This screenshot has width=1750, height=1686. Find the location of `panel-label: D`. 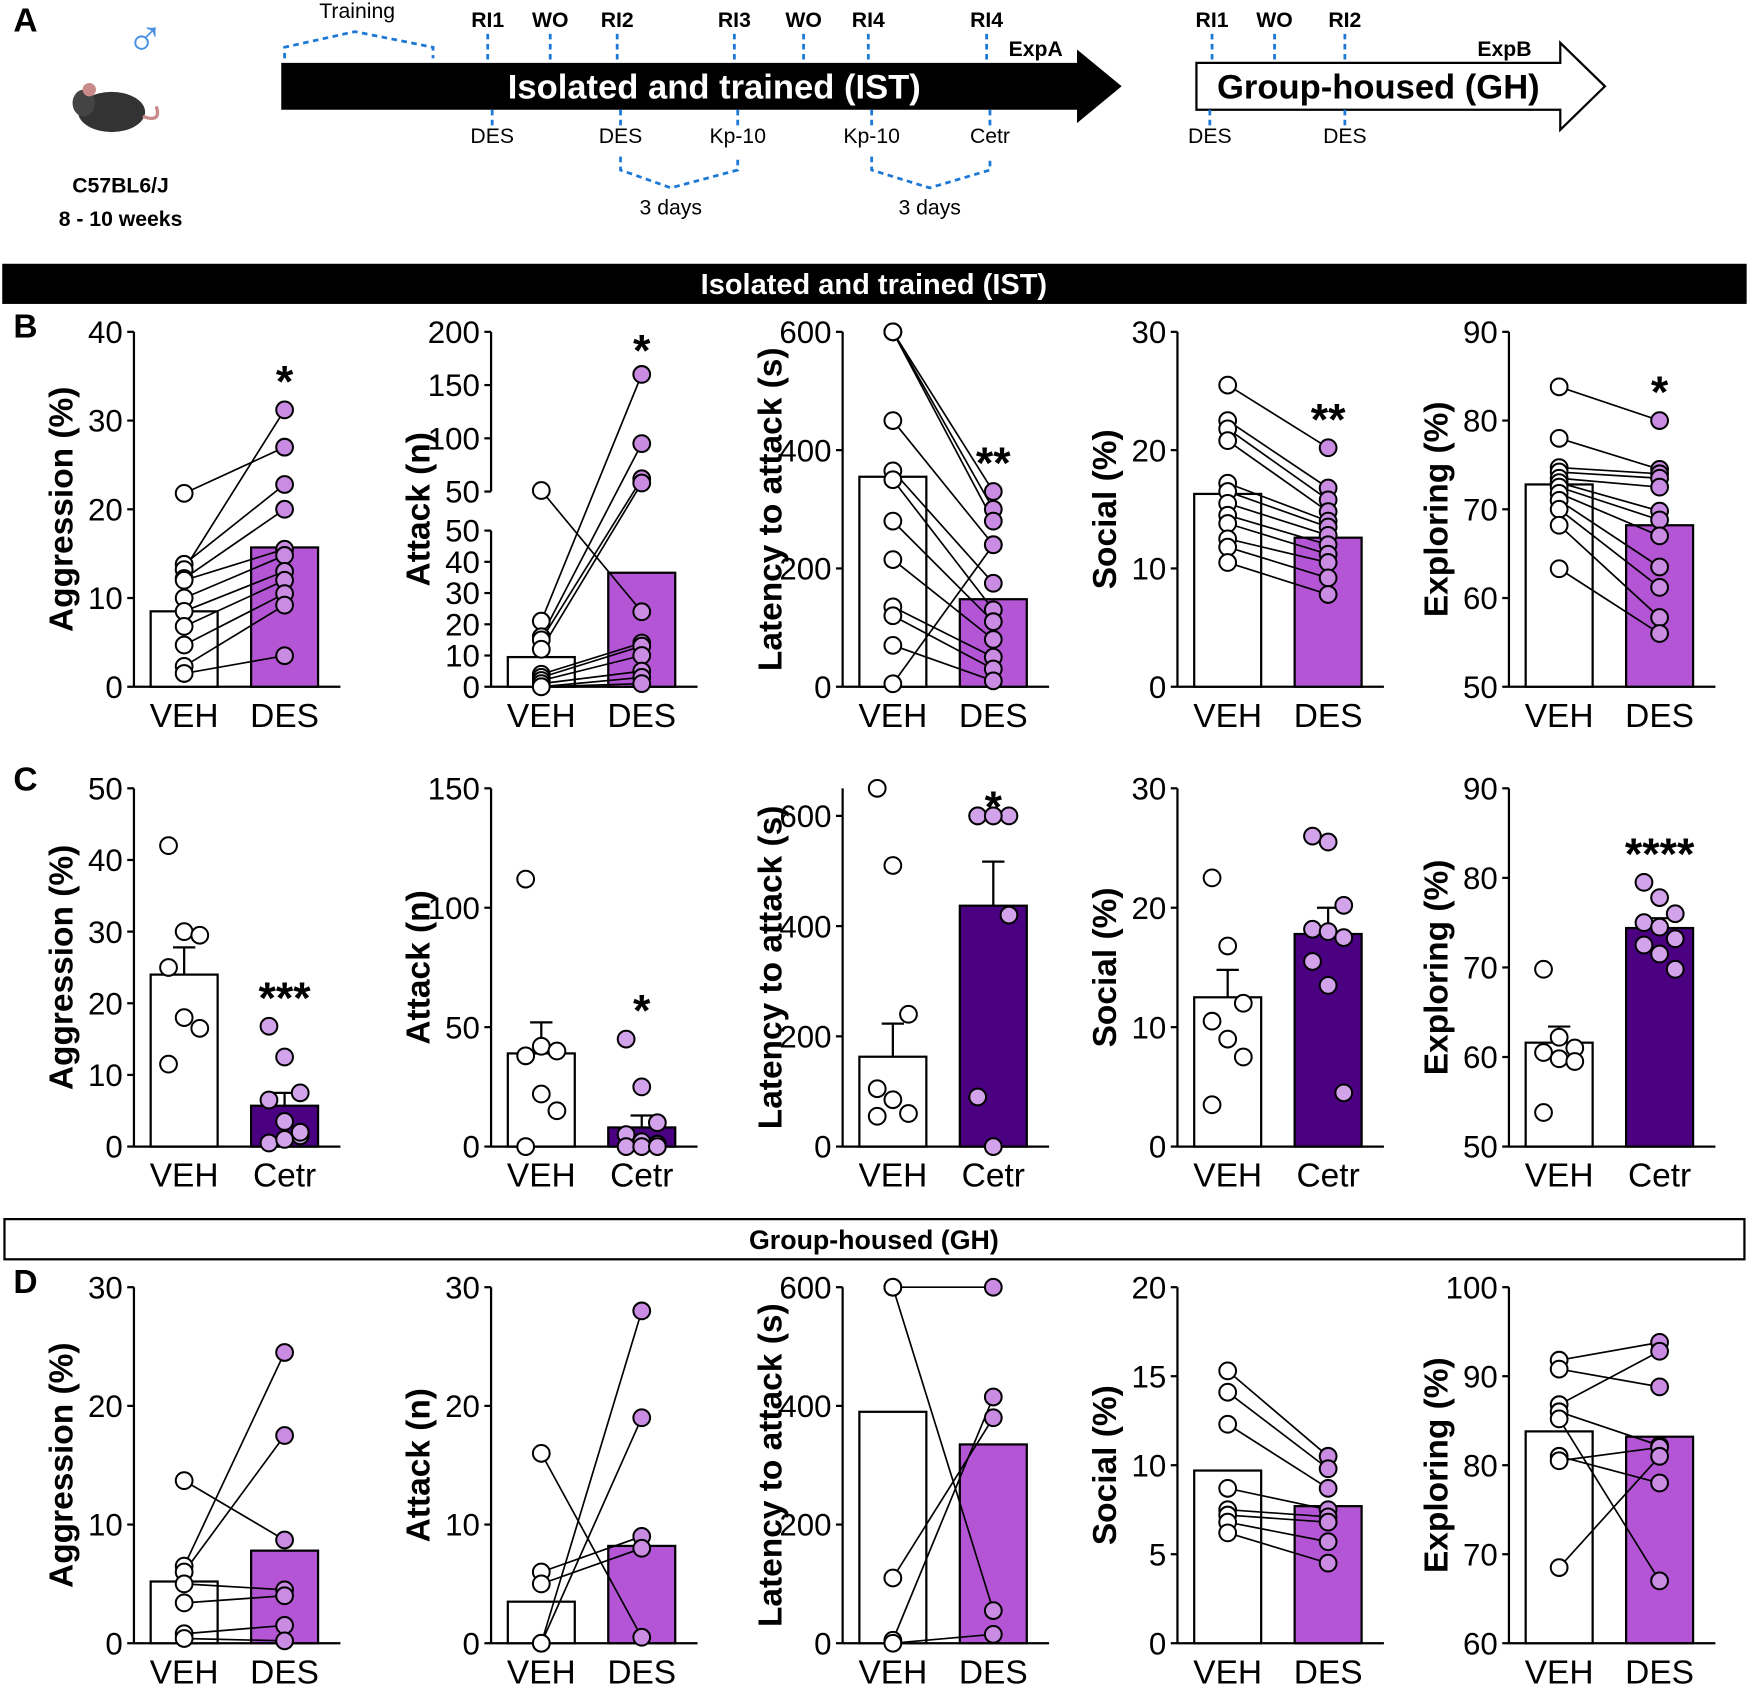

panel-label: D is located at coordinates (25, 1282).